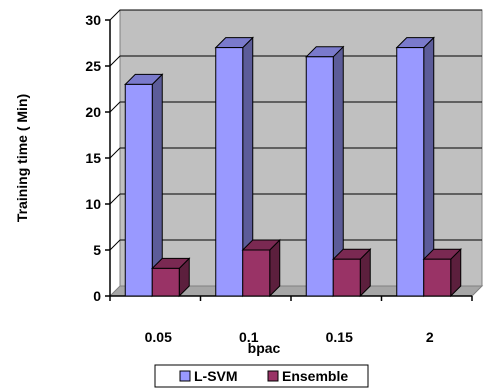  Describe the element at coordinates (216, 376) in the screenshot. I see `legend-label-l-svm: L-SVM` at that location.